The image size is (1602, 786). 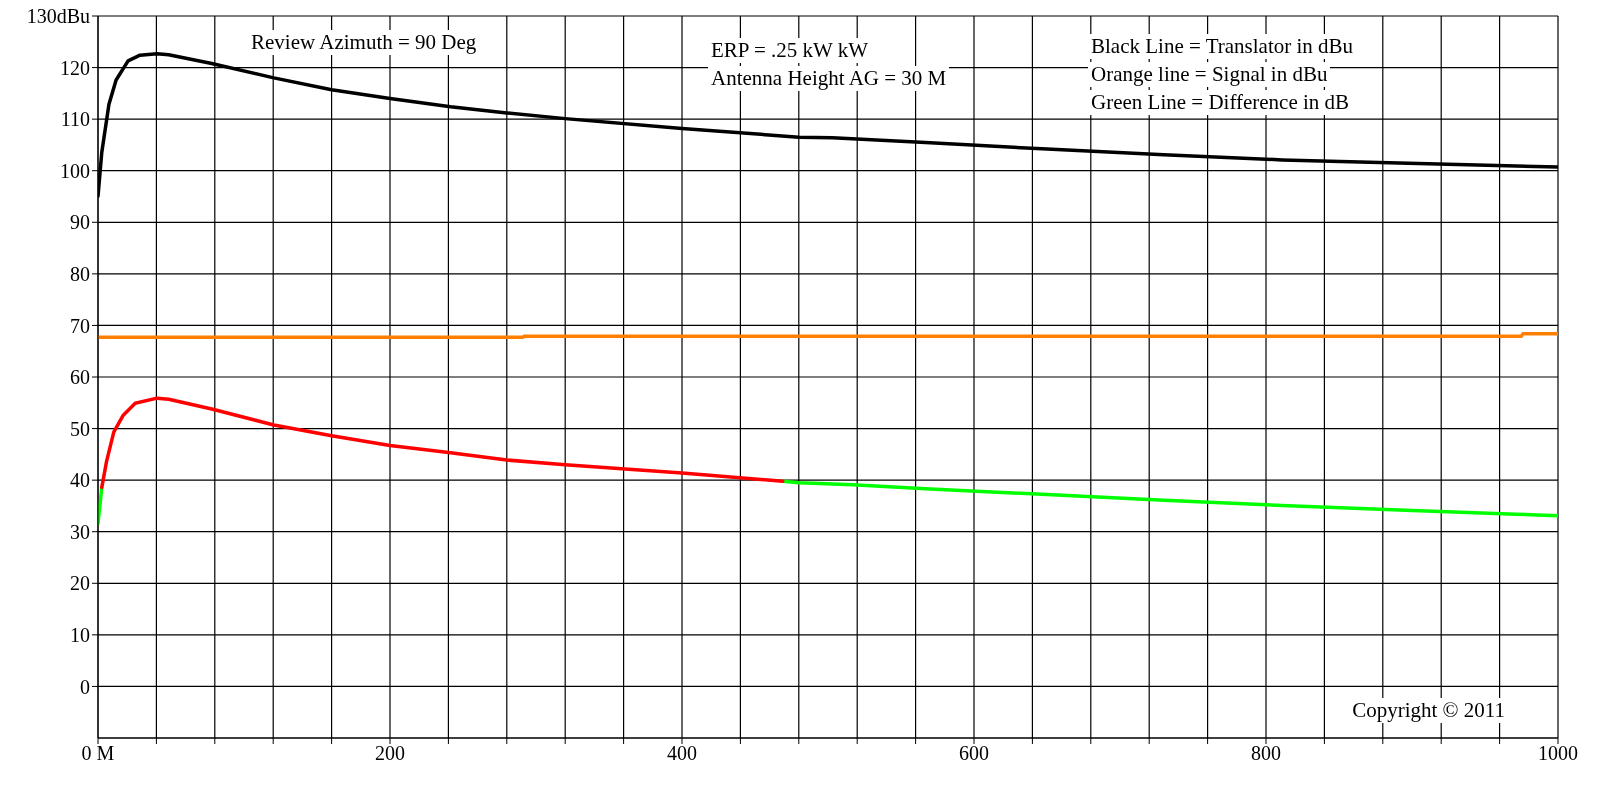 What do you see at coordinates (790, 50) in the screenshot?
I see `annotation: ERP = .25 kW kW` at bounding box center [790, 50].